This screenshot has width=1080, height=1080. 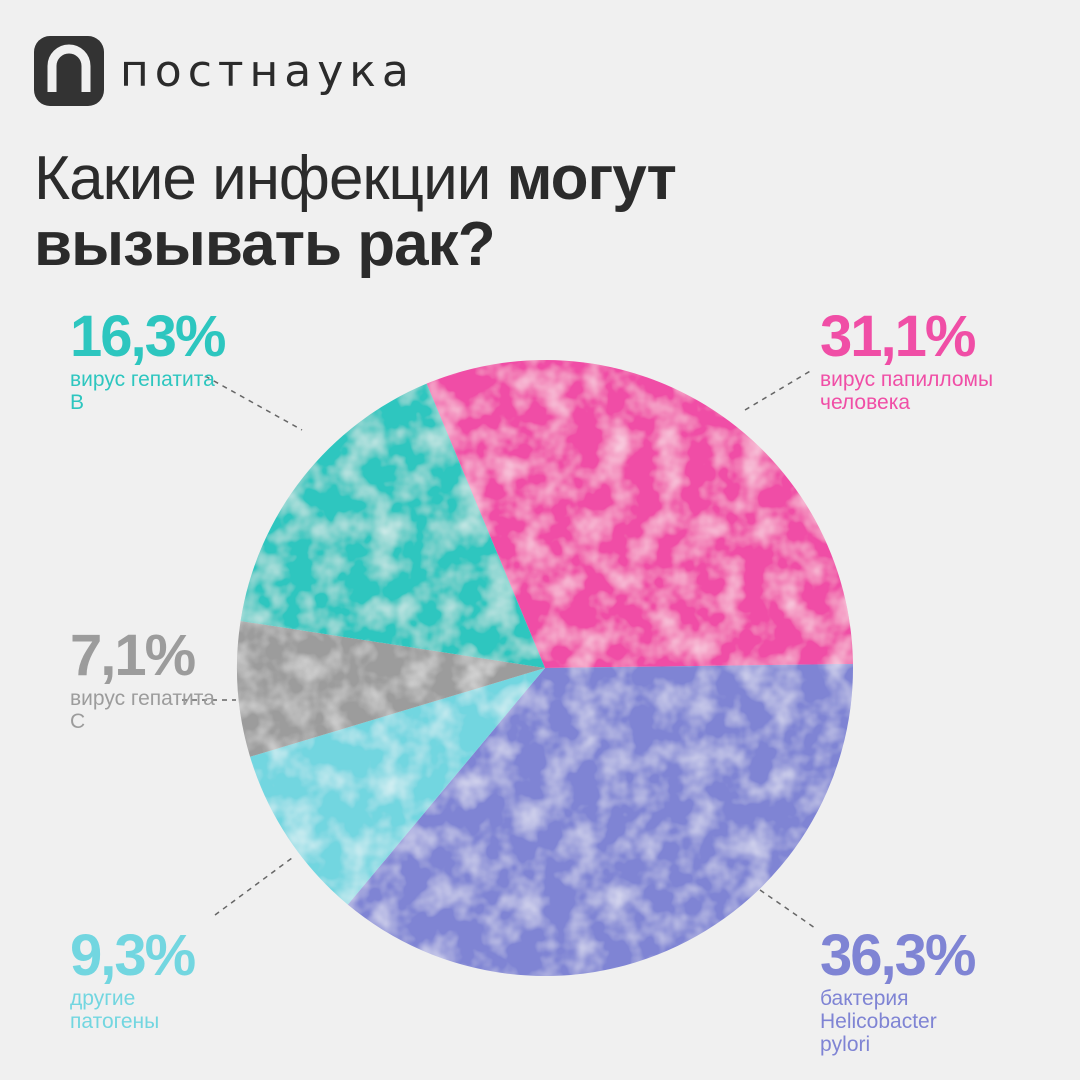 I want to click on category-label: бактерия Helicobacter pylori, so click(x=878, y=1021).